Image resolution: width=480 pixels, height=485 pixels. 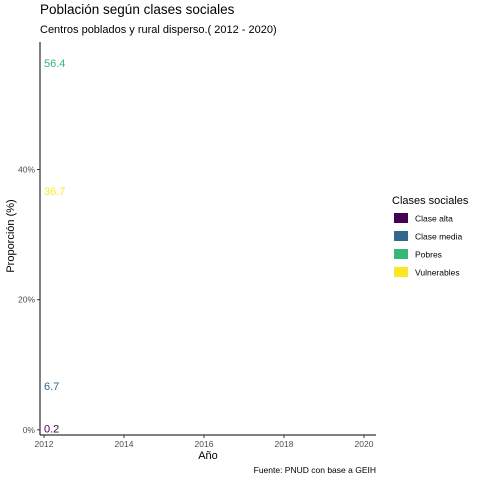 What do you see at coordinates (428, 245) in the screenshot?
I see `legend: Clase alta Clase media Pobres Vulnerables` at bounding box center [428, 245].